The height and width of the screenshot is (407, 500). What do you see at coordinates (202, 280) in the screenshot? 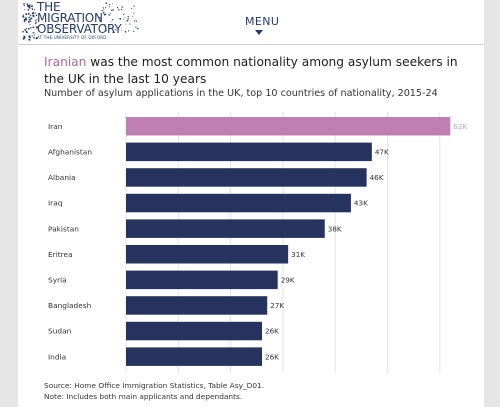
I see `bar-syria` at bounding box center [202, 280].